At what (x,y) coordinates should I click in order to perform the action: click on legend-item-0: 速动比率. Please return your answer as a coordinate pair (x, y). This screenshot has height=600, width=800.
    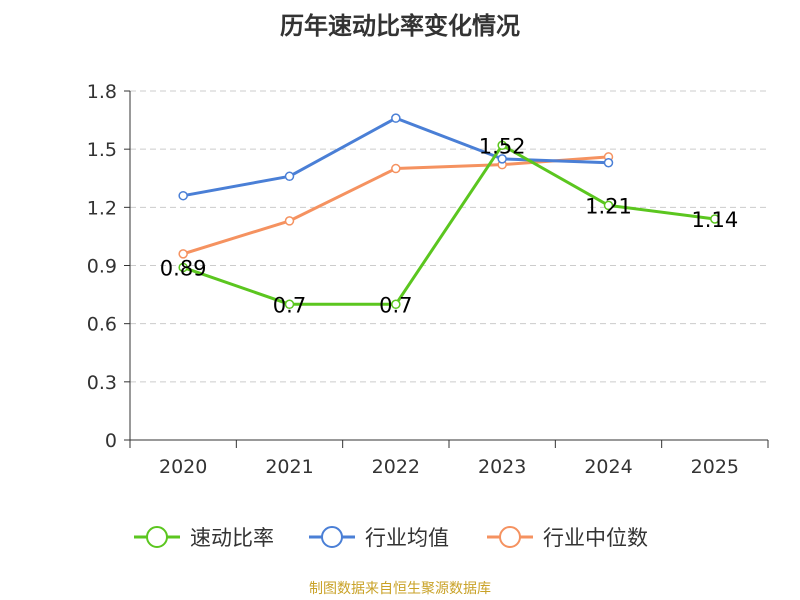
    Looking at the image, I should click on (204, 538).